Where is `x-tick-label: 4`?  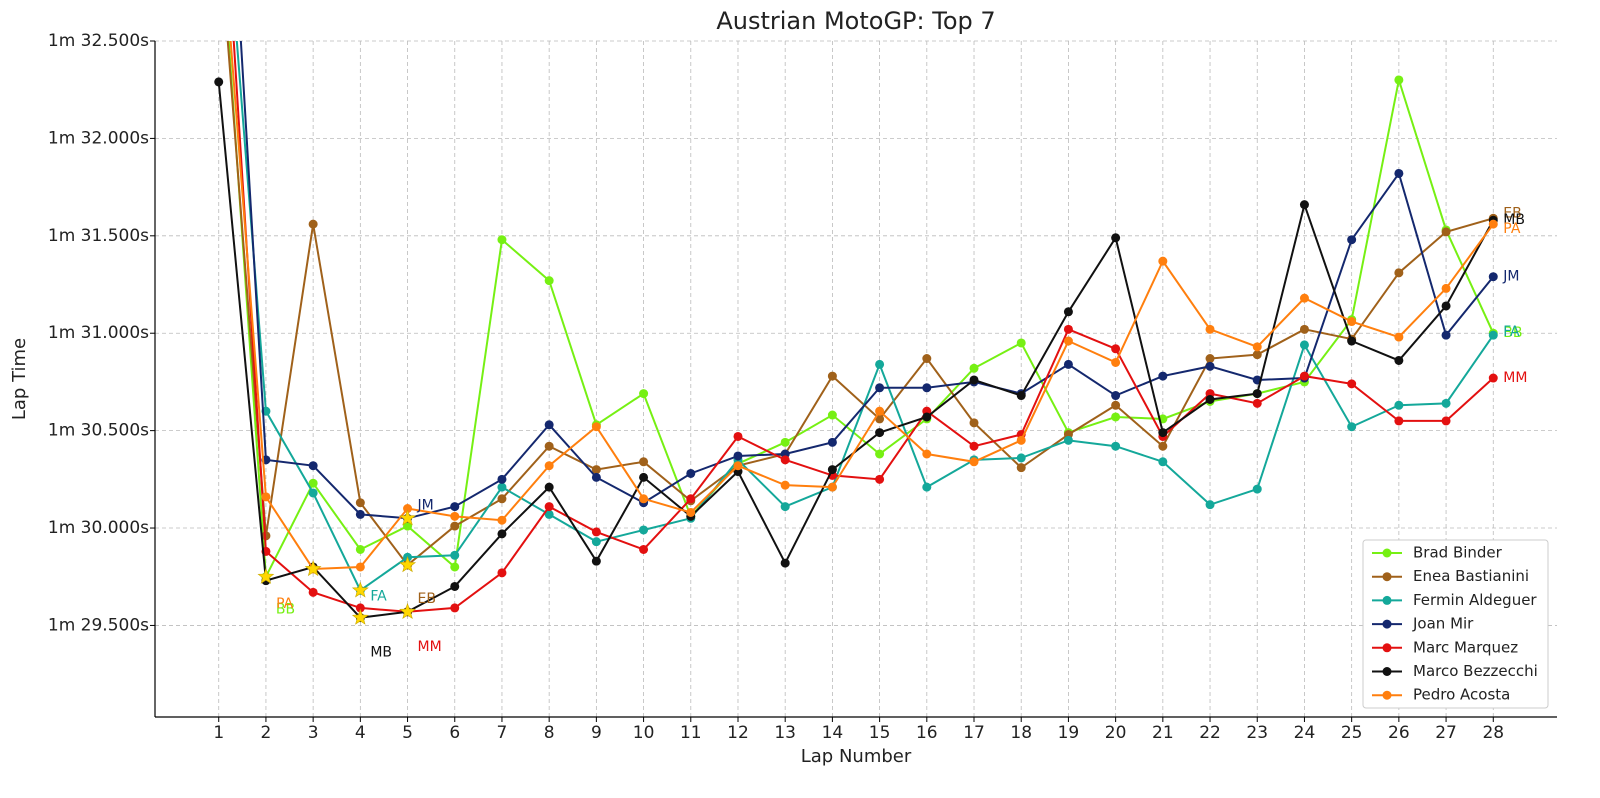 x-tick-label: 4 is located at coordinates (360, 733).